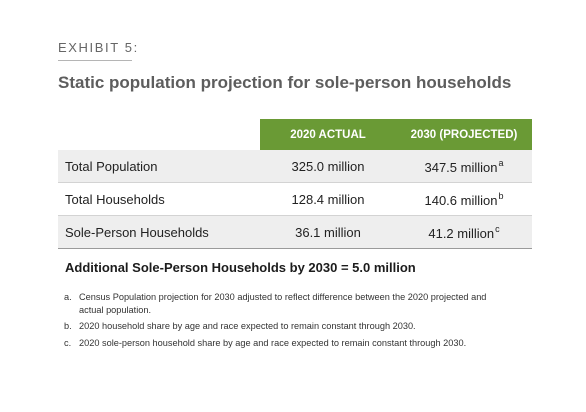 Image resolution: width=586 pixels, height=412 pixels. Describe the element at coordinates (461, 167) in the screenshot. I see `row-projected-value: 347.5 million` at that location.